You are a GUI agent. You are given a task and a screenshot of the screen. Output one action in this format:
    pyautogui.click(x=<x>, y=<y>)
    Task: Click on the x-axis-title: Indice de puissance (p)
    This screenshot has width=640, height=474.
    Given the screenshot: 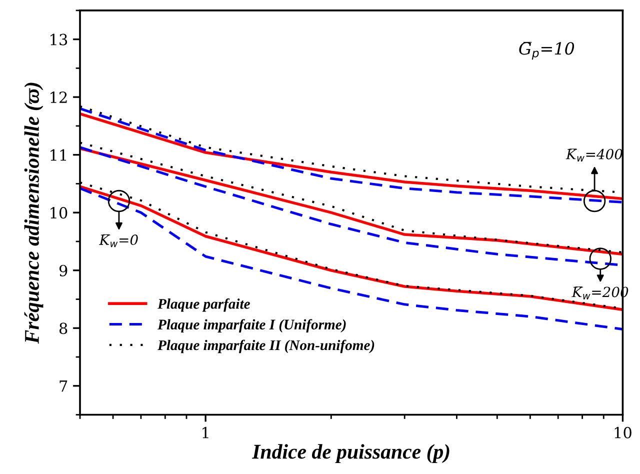 What is the action you would take?
    pyautogui.click(x=351, y=454)
    